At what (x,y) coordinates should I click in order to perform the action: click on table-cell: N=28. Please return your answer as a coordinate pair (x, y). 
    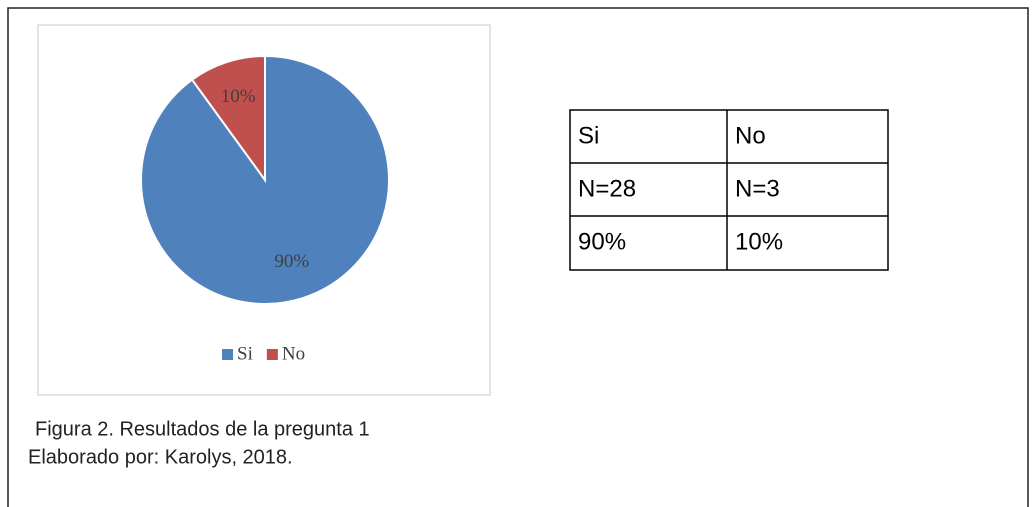
    Looking at the image, I should click on (607, 188).